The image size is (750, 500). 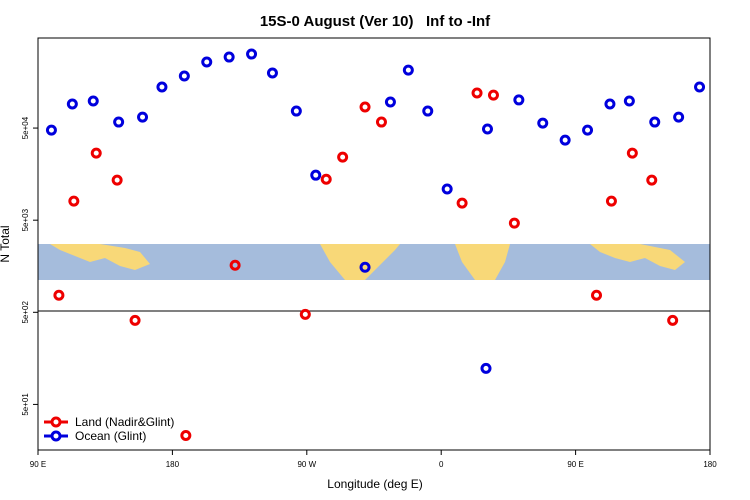 I want to click on map-inset, so click(x=374, y=262).